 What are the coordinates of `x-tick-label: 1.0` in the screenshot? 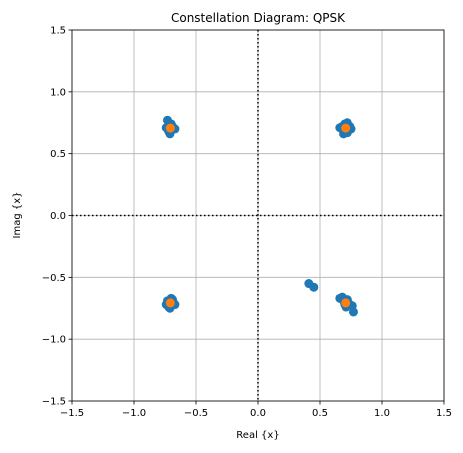 It's located at (382, 413).